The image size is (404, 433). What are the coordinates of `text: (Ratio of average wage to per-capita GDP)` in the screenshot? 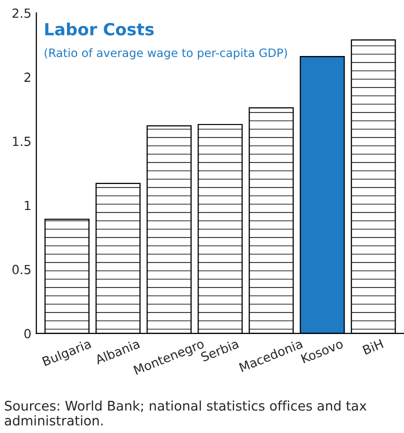 It's located at (165, 54).